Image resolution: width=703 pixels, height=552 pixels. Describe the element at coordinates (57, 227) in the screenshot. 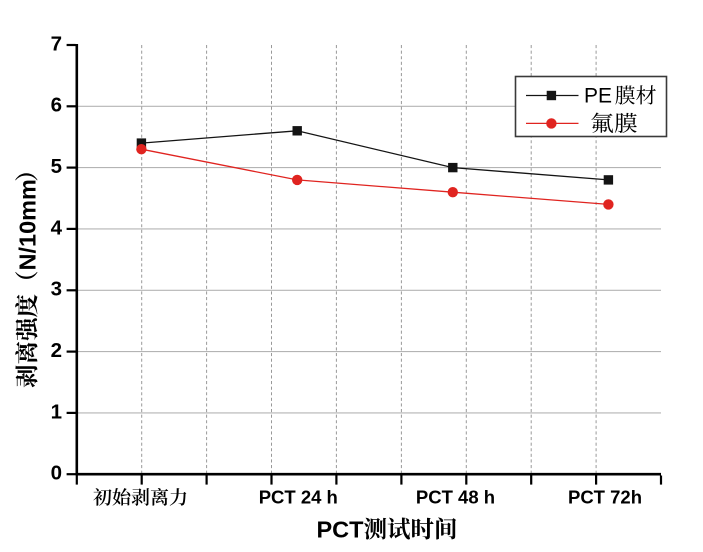

I see `svg-text: 4` at that location.